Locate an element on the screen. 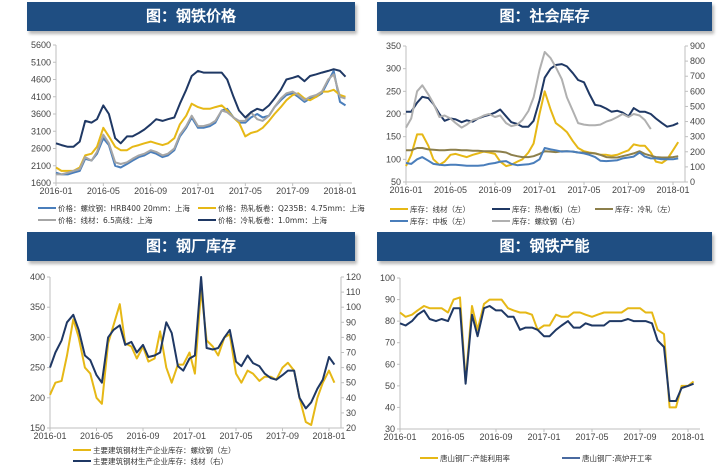 The height and width of the screenshot is (466, 720). y-tick-label: 2600 is located at coordinates (41, 149).